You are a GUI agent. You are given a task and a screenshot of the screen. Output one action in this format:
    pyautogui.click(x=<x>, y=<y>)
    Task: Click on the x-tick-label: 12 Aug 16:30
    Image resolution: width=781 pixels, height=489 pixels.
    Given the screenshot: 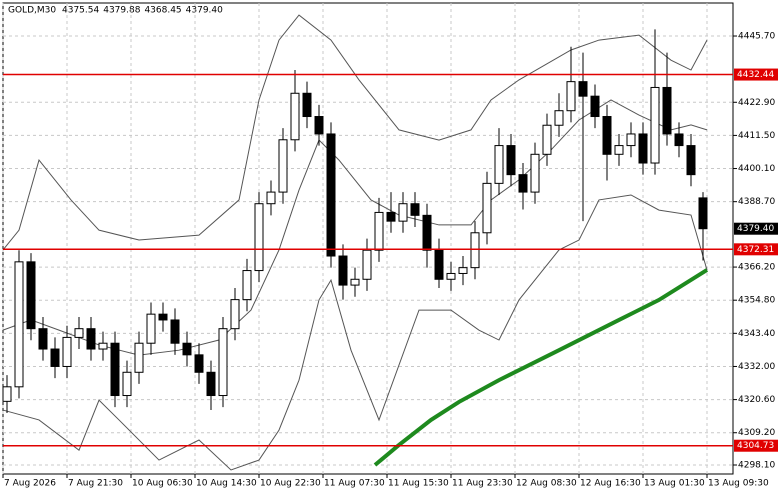 What is the action you would take?
    pyautogui.click(x=610, y=484)
    